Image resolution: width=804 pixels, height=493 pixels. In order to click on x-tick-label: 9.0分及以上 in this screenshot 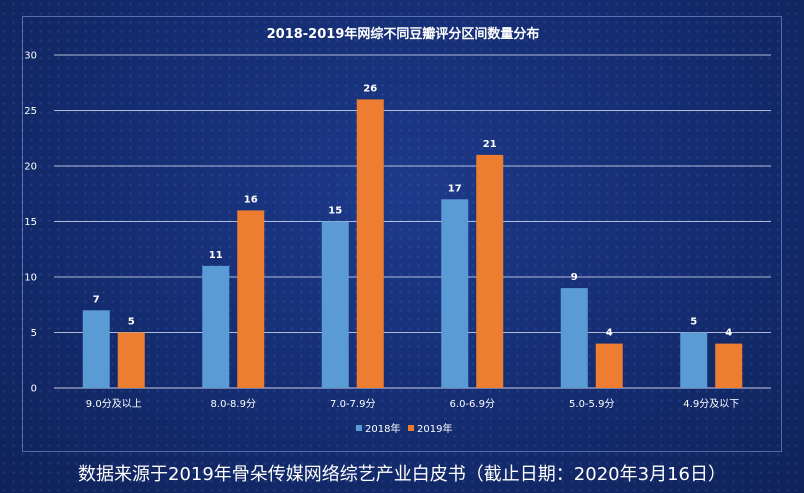, I will do `click(114, 404)`.